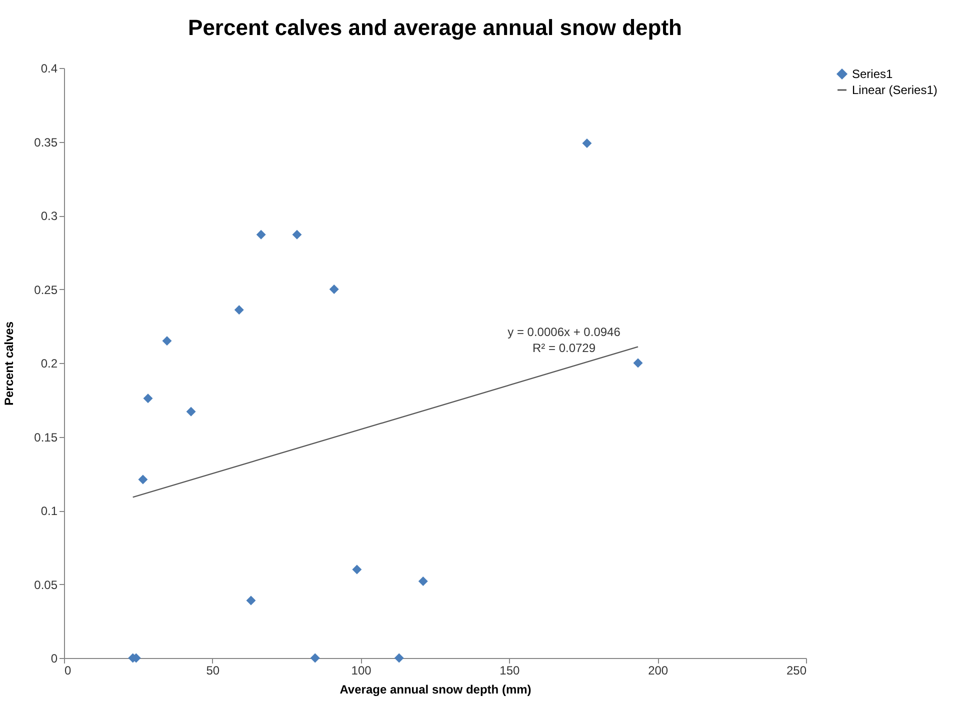 This screenshot has height=721, width=965. What do you see at coordinates (54, 659) in the screenshot?
I see `y-tick-label: 0` at bounding box center [54, 659].